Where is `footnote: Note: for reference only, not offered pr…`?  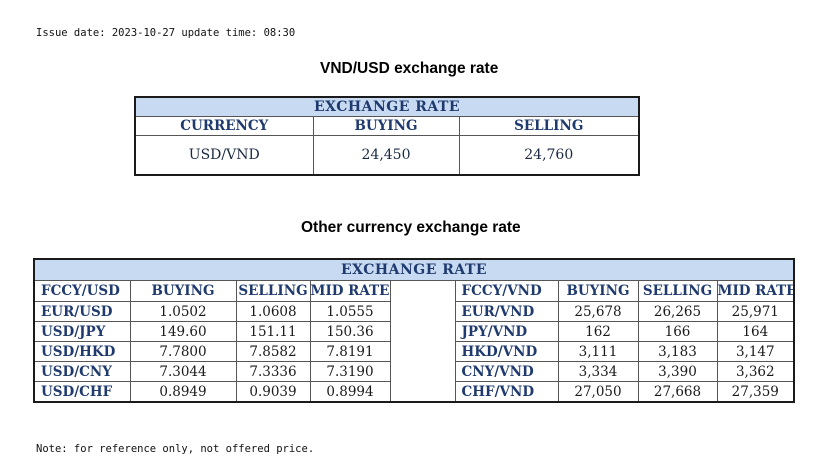
footnote: Note: for reference only, not offered pr… is located at coordinates (175, 449).